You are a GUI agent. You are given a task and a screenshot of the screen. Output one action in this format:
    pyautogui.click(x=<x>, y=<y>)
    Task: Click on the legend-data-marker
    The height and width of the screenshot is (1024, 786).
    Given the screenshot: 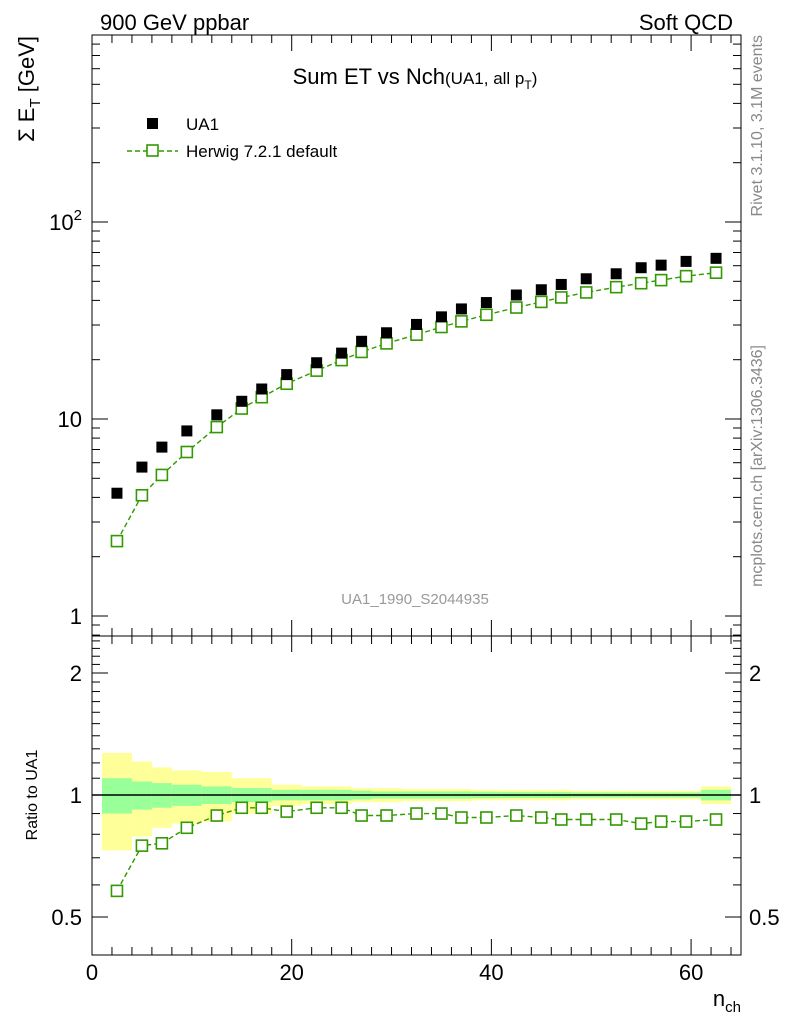 What is the action you would take?
    pyautogui.click(x=152, y=123)
    